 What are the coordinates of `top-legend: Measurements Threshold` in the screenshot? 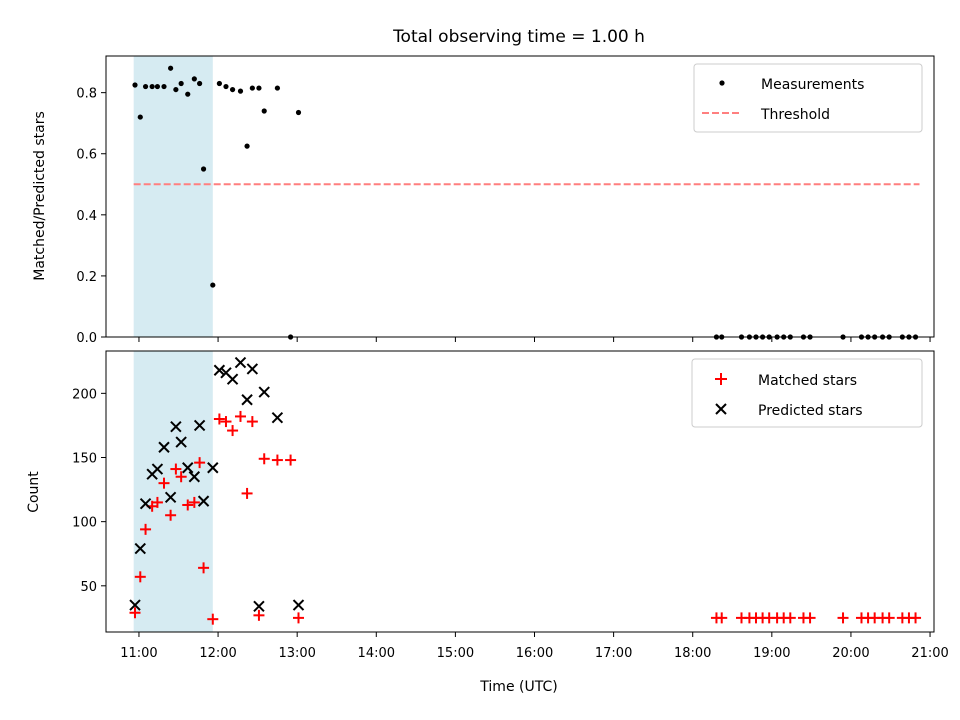 It's located at (808, 98).